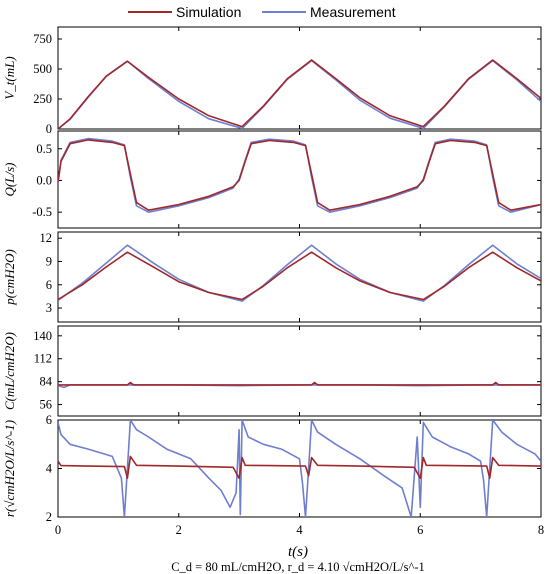 This screenshot has width=550, height=574. I want to click on y-tick-label: 750, so click(42, 39).